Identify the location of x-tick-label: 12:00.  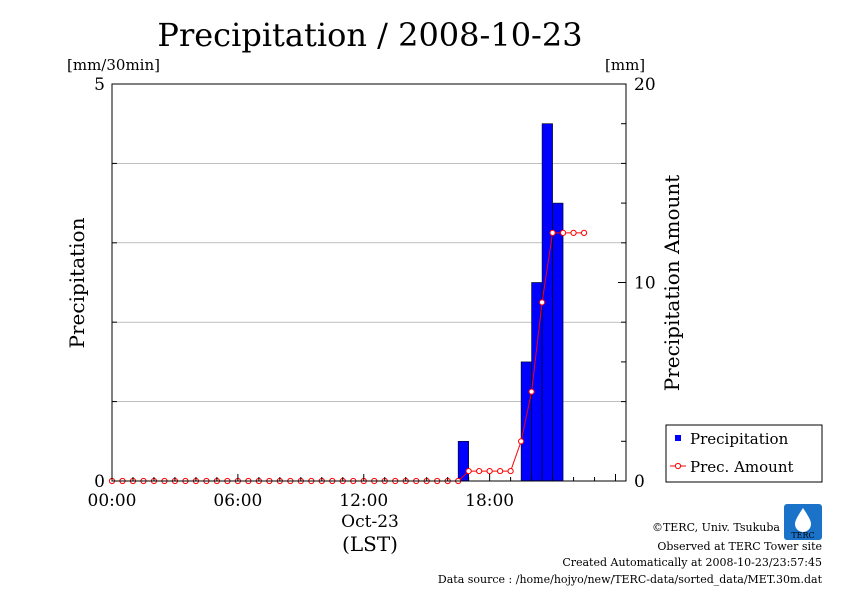
(363, 501).